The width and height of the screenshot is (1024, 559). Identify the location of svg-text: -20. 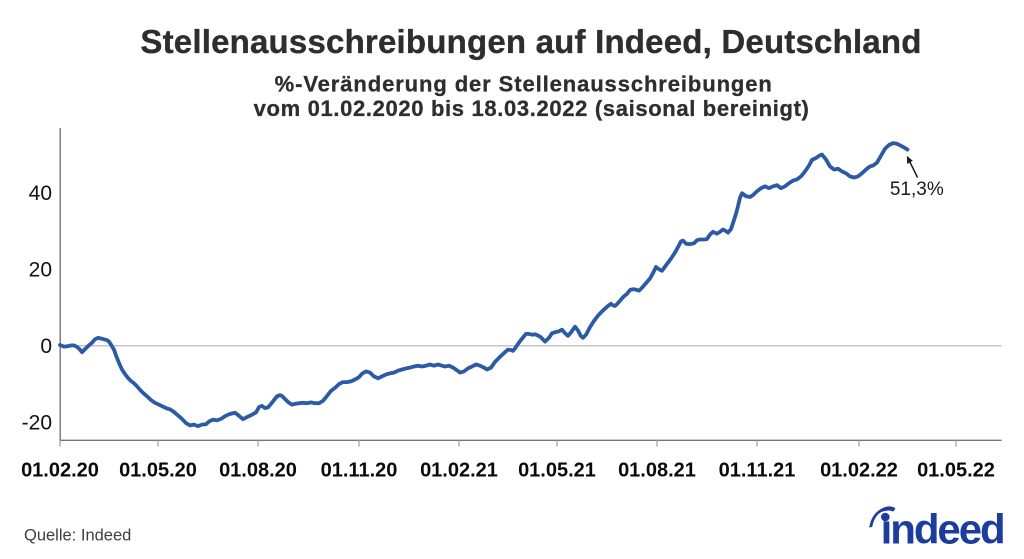
(37, 423).